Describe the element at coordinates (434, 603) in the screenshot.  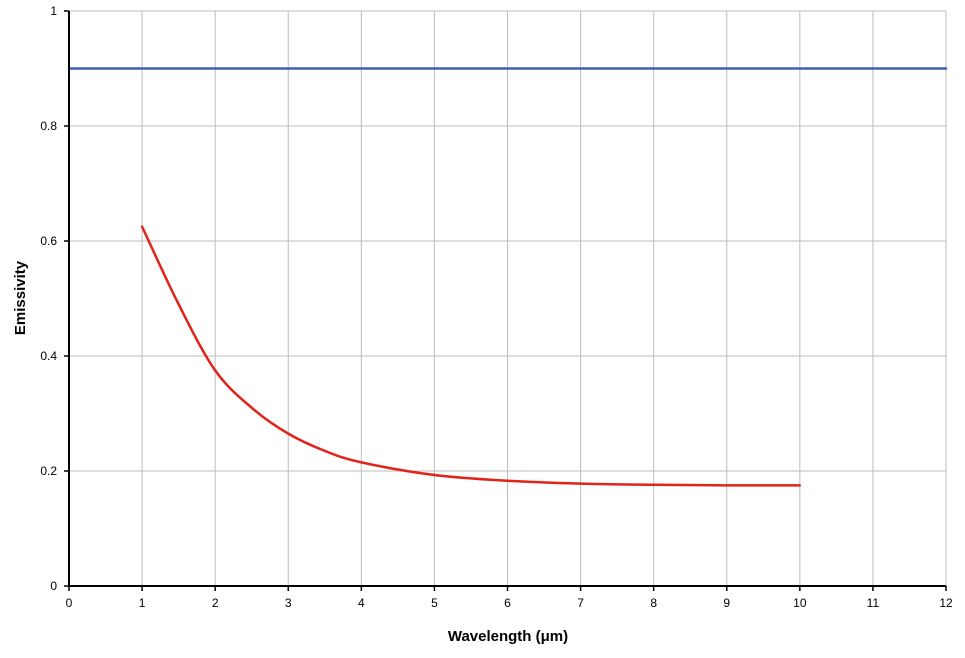
I see `x-tick-label: 5` at that location.